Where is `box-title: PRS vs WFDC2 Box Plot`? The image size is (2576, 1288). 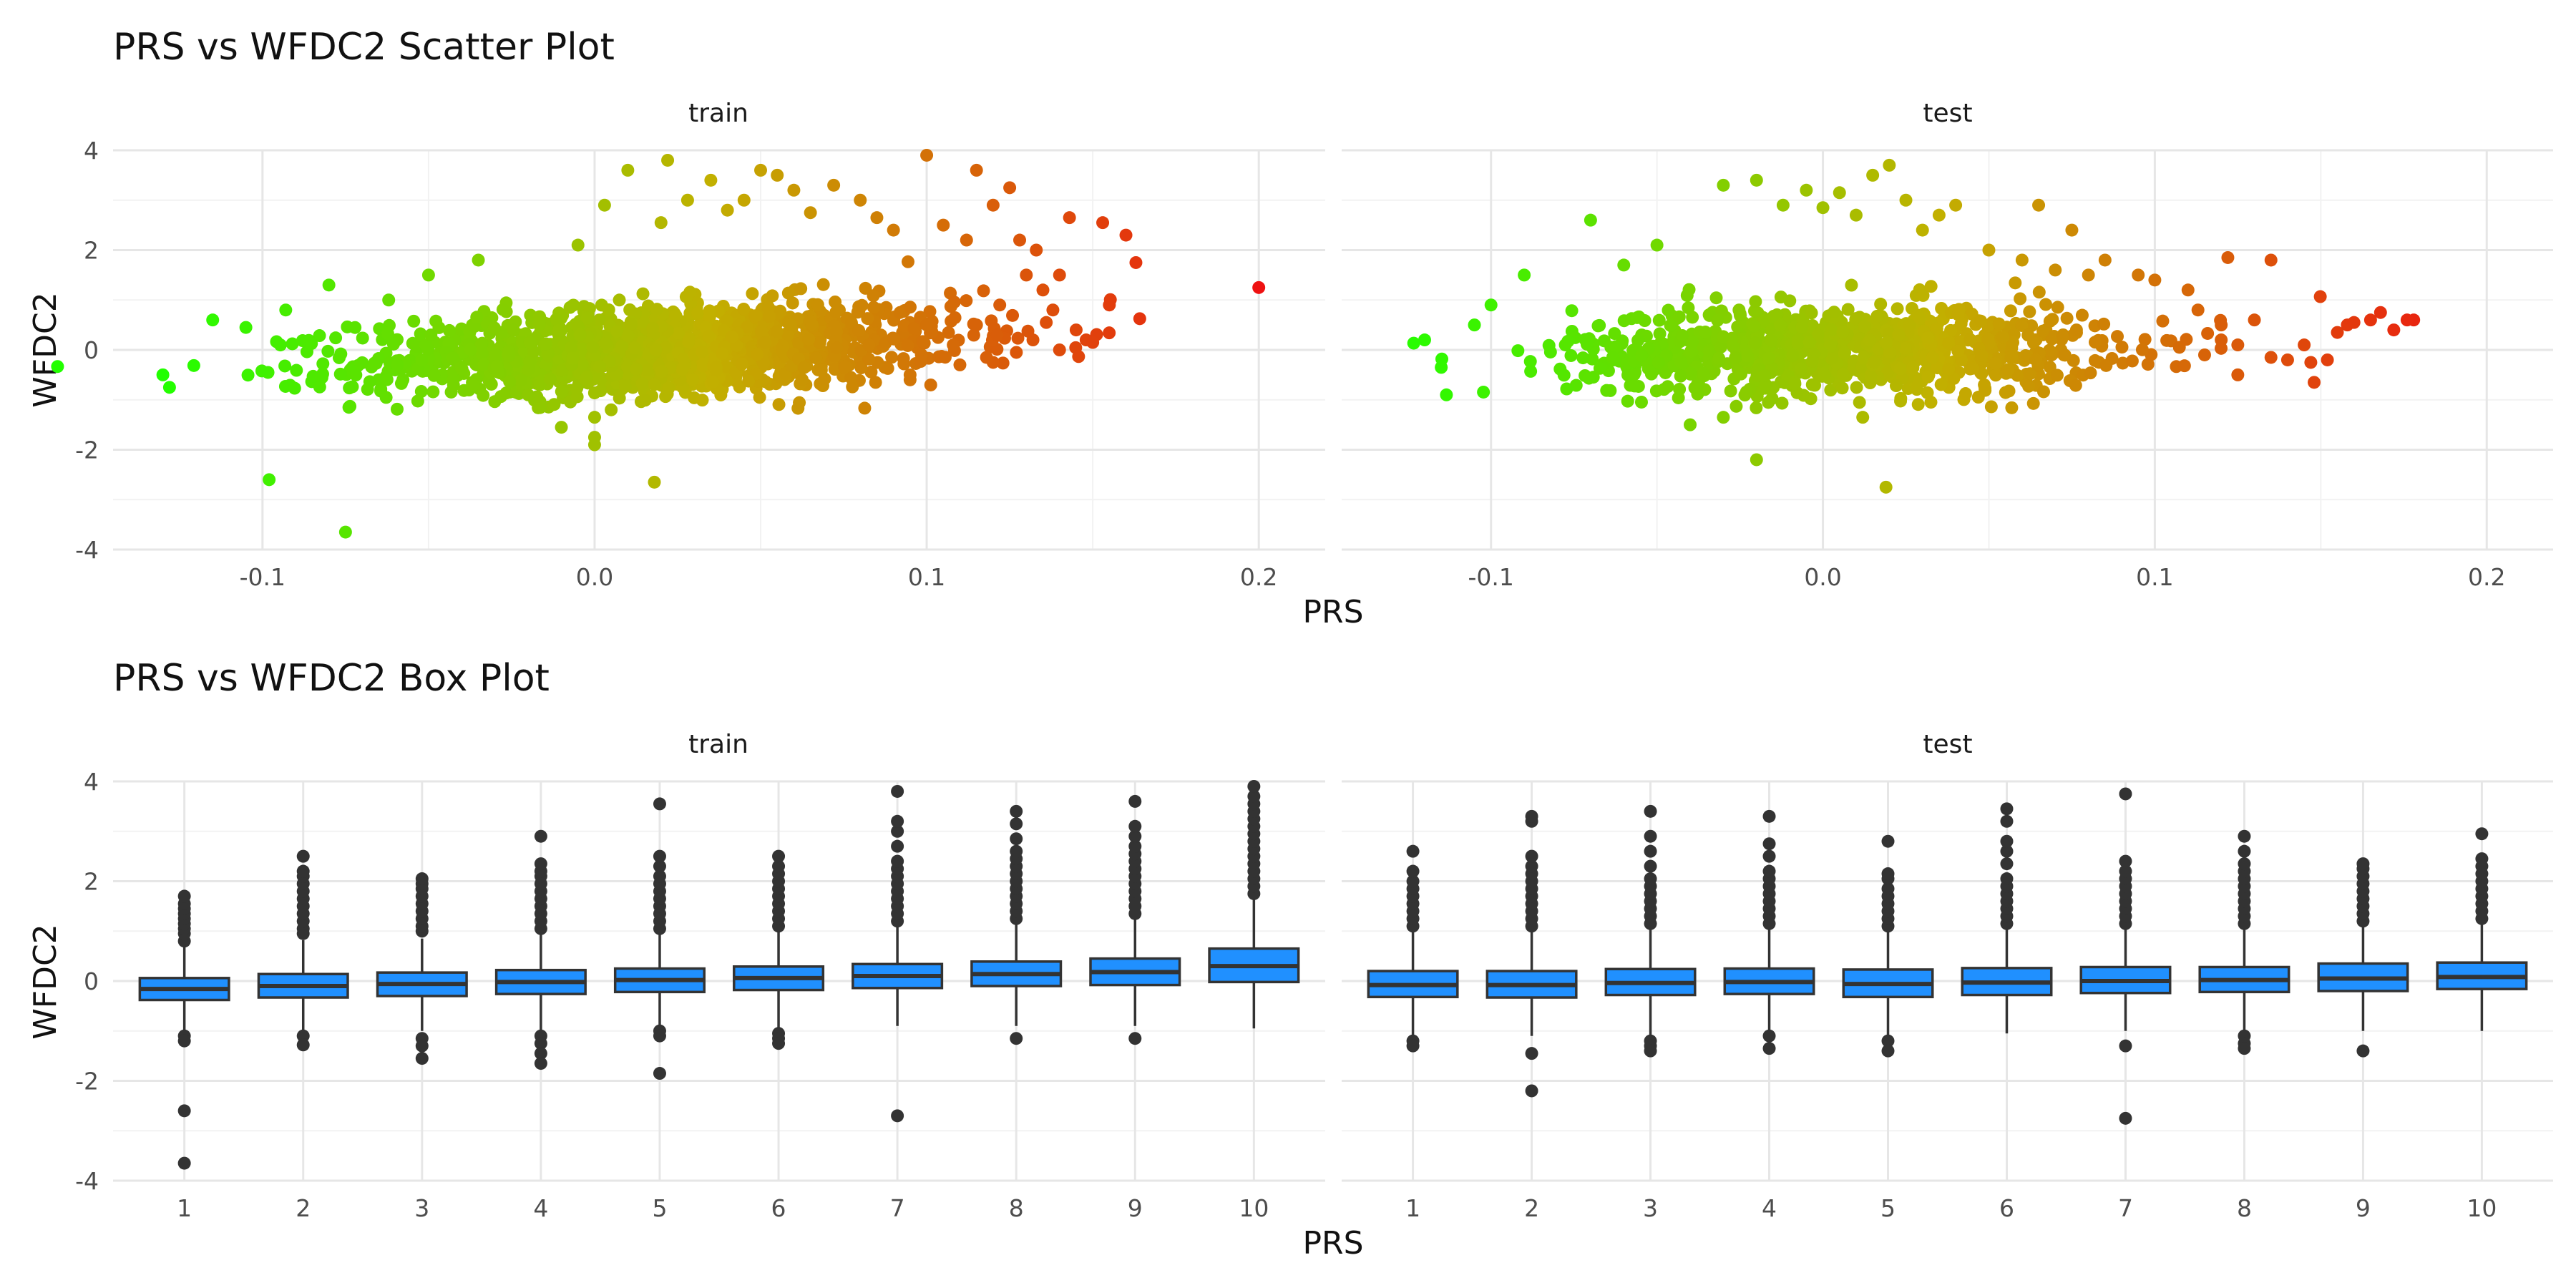 box-title: PRS vs WFDC2 Box Plot is located at coordinates (331, 678).